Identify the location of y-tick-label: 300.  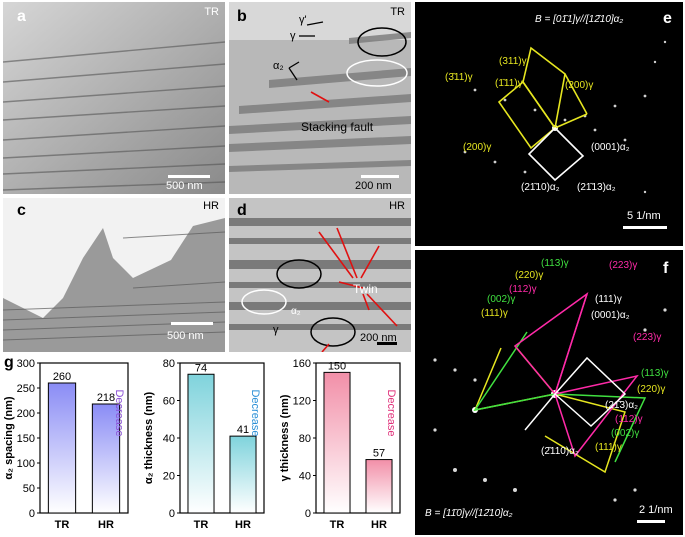
(26, 364).